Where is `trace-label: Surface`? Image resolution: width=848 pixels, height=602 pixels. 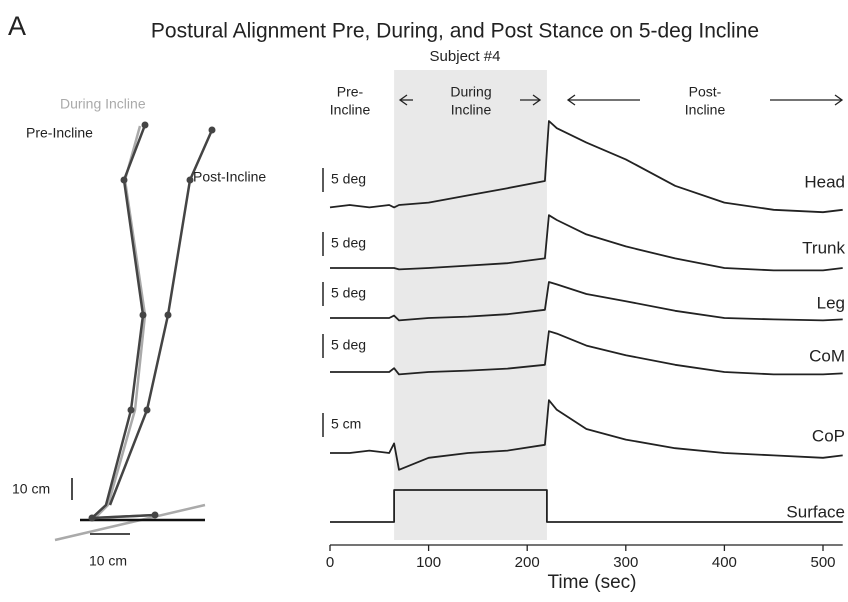 trace-label: Surface is located at coordinates (815, 511).